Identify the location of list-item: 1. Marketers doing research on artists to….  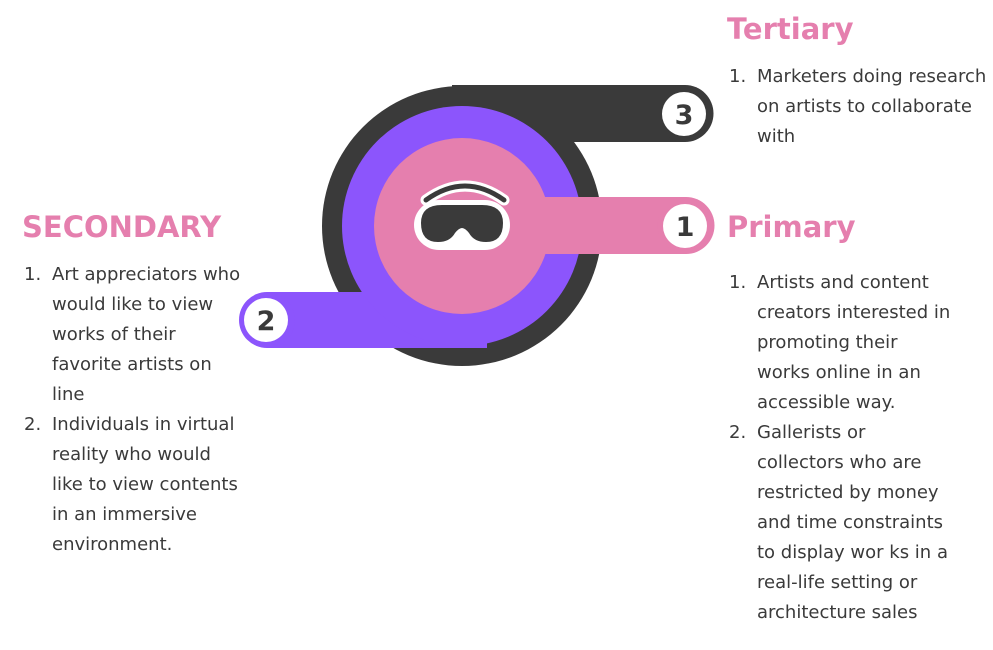
(860, 107).